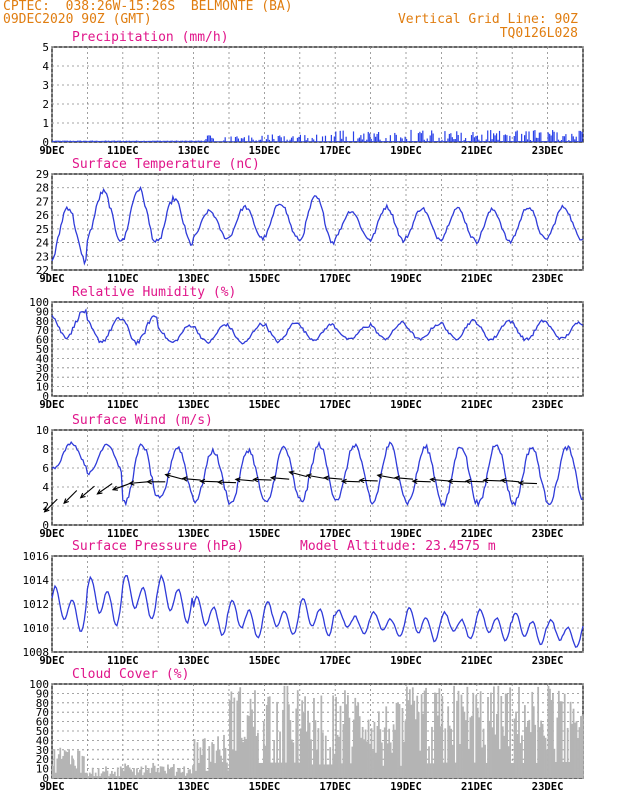 The image size is (618, 800). Describe the element at coordinates (406, 787) in the screenshot. I see `cloud-xtick-label: 19DEC` at that location.